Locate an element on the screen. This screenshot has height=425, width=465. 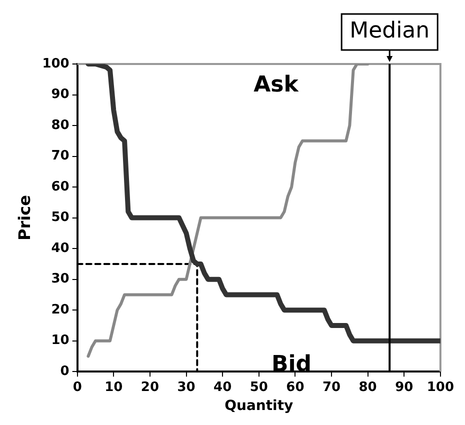
x-tick-label: 80 is located at coordinates (367, 387).